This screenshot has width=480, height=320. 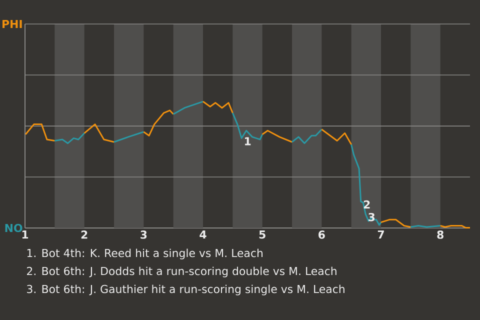 I want to click on annotation: 1, so click(x=248, y=141).